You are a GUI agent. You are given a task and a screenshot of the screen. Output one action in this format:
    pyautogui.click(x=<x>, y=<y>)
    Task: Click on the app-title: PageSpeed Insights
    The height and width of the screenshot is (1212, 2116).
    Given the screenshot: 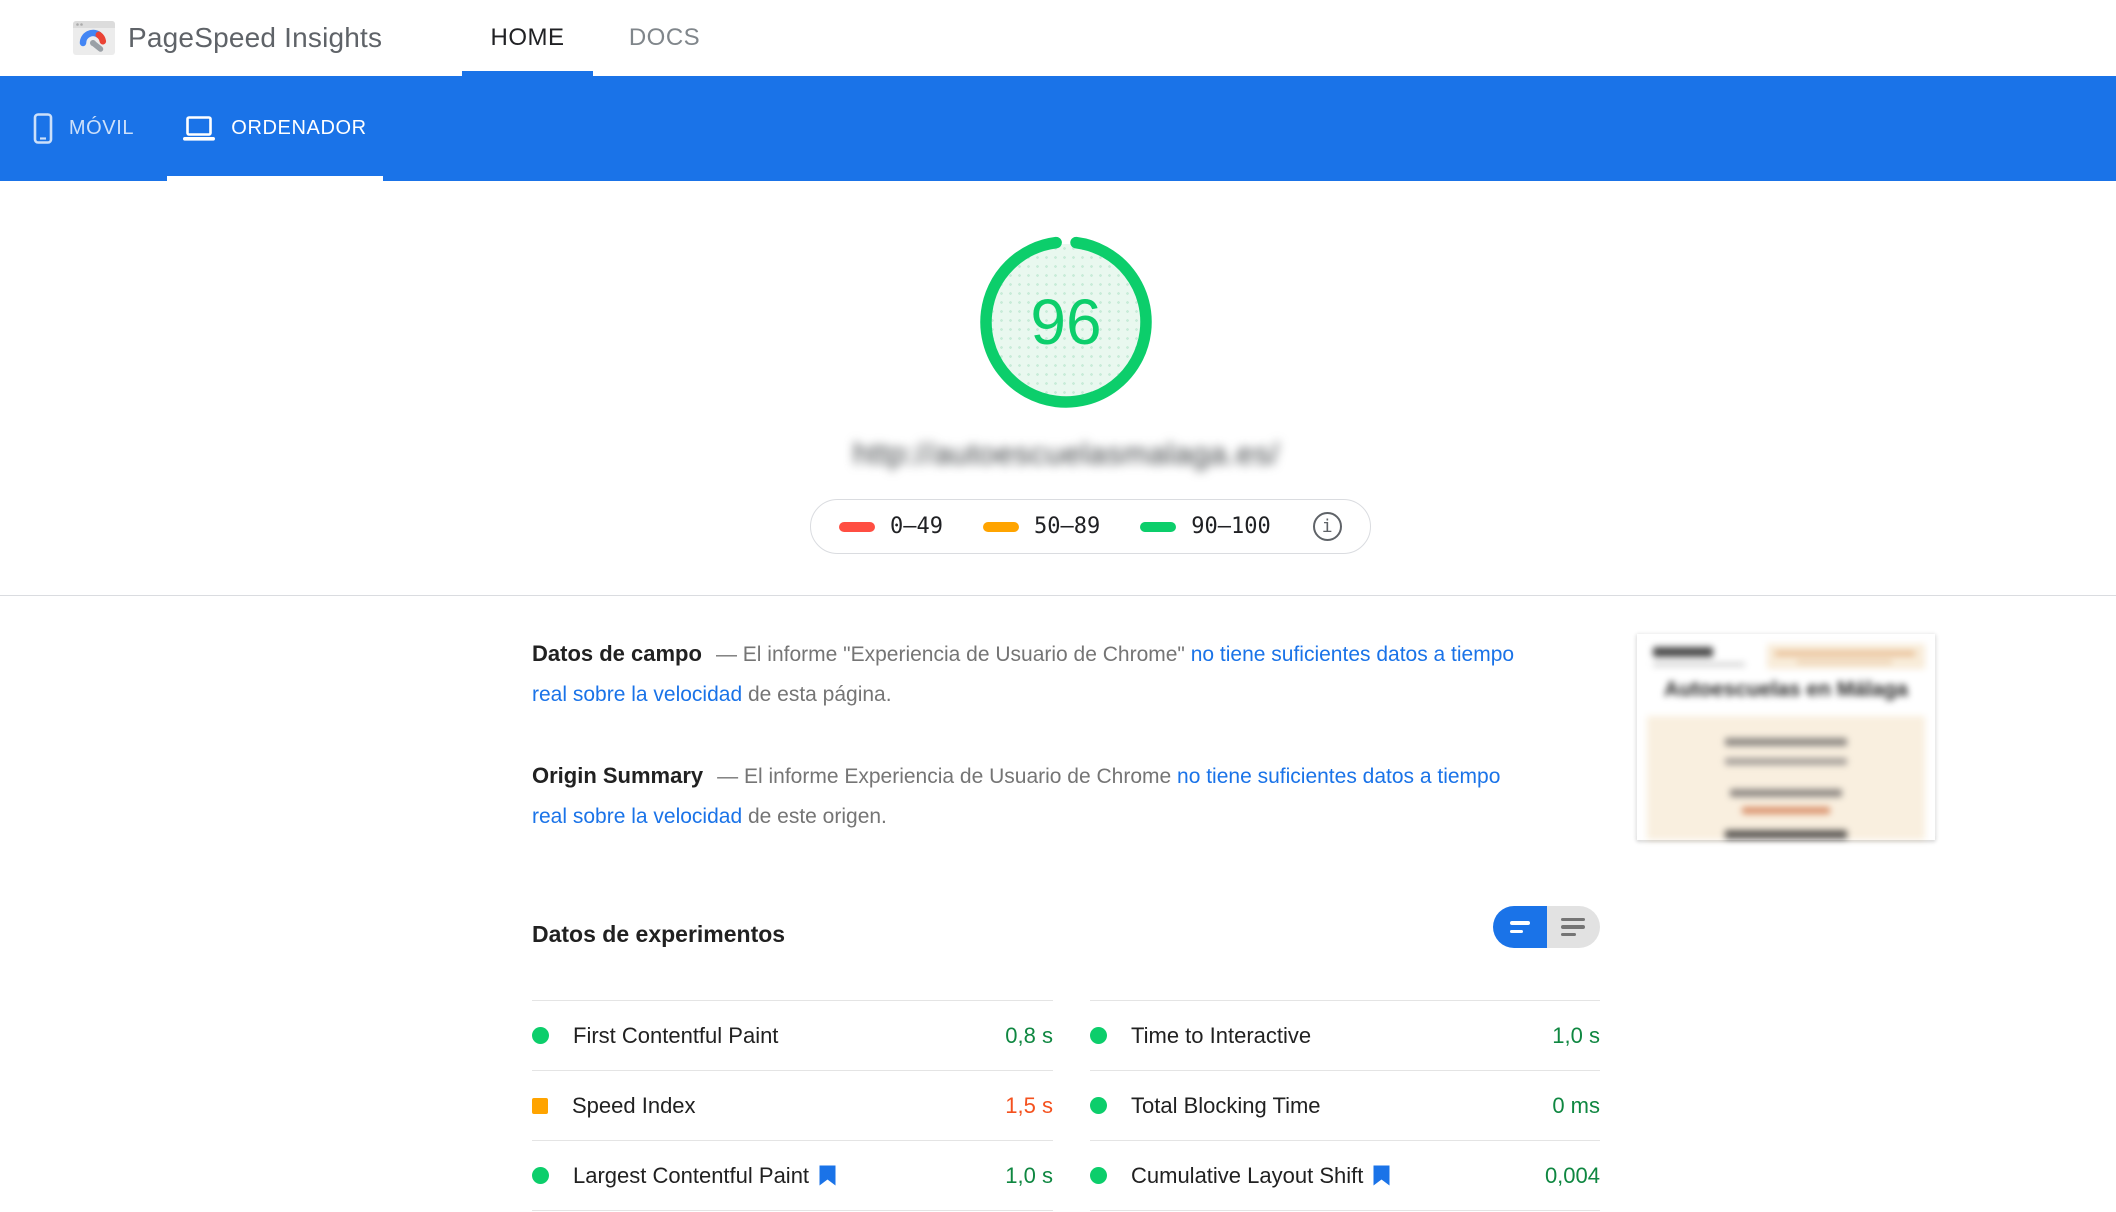 What is the action you would take?
    pyautogui.click(x=255, y=37)
    